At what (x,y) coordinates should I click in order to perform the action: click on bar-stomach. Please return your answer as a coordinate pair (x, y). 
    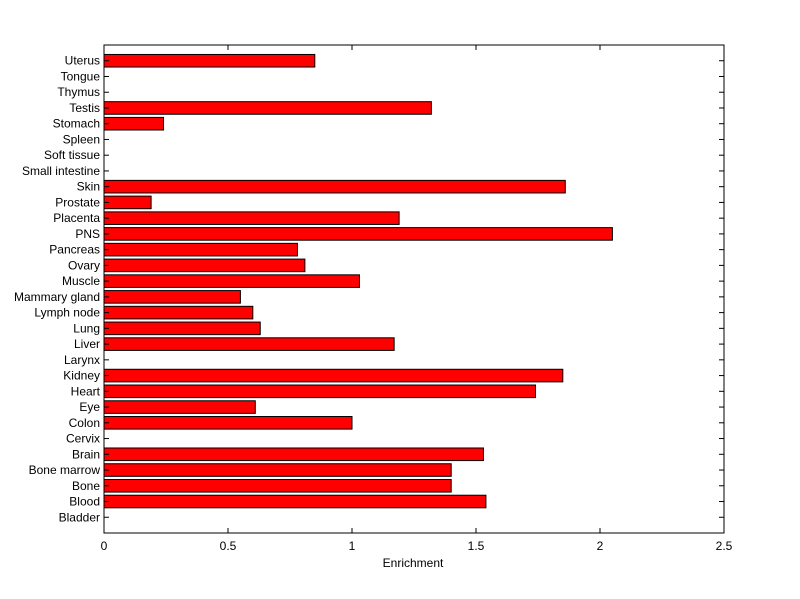
    Looking at the image, I should click on (134, 123).